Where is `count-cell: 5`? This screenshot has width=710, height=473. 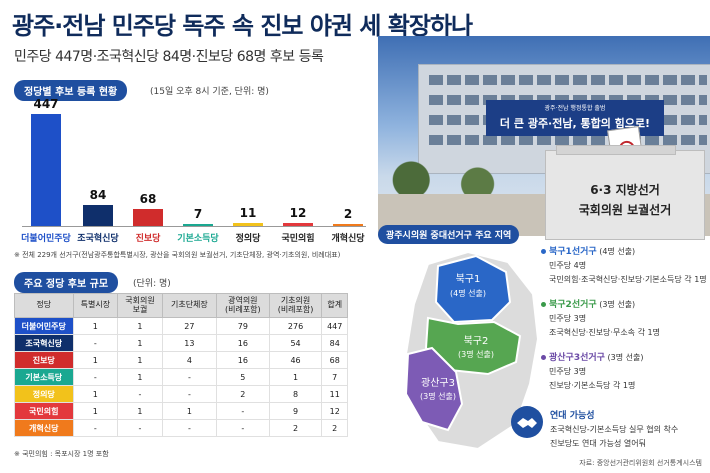
count-cell: 5 is located at coordinates (242, 377).